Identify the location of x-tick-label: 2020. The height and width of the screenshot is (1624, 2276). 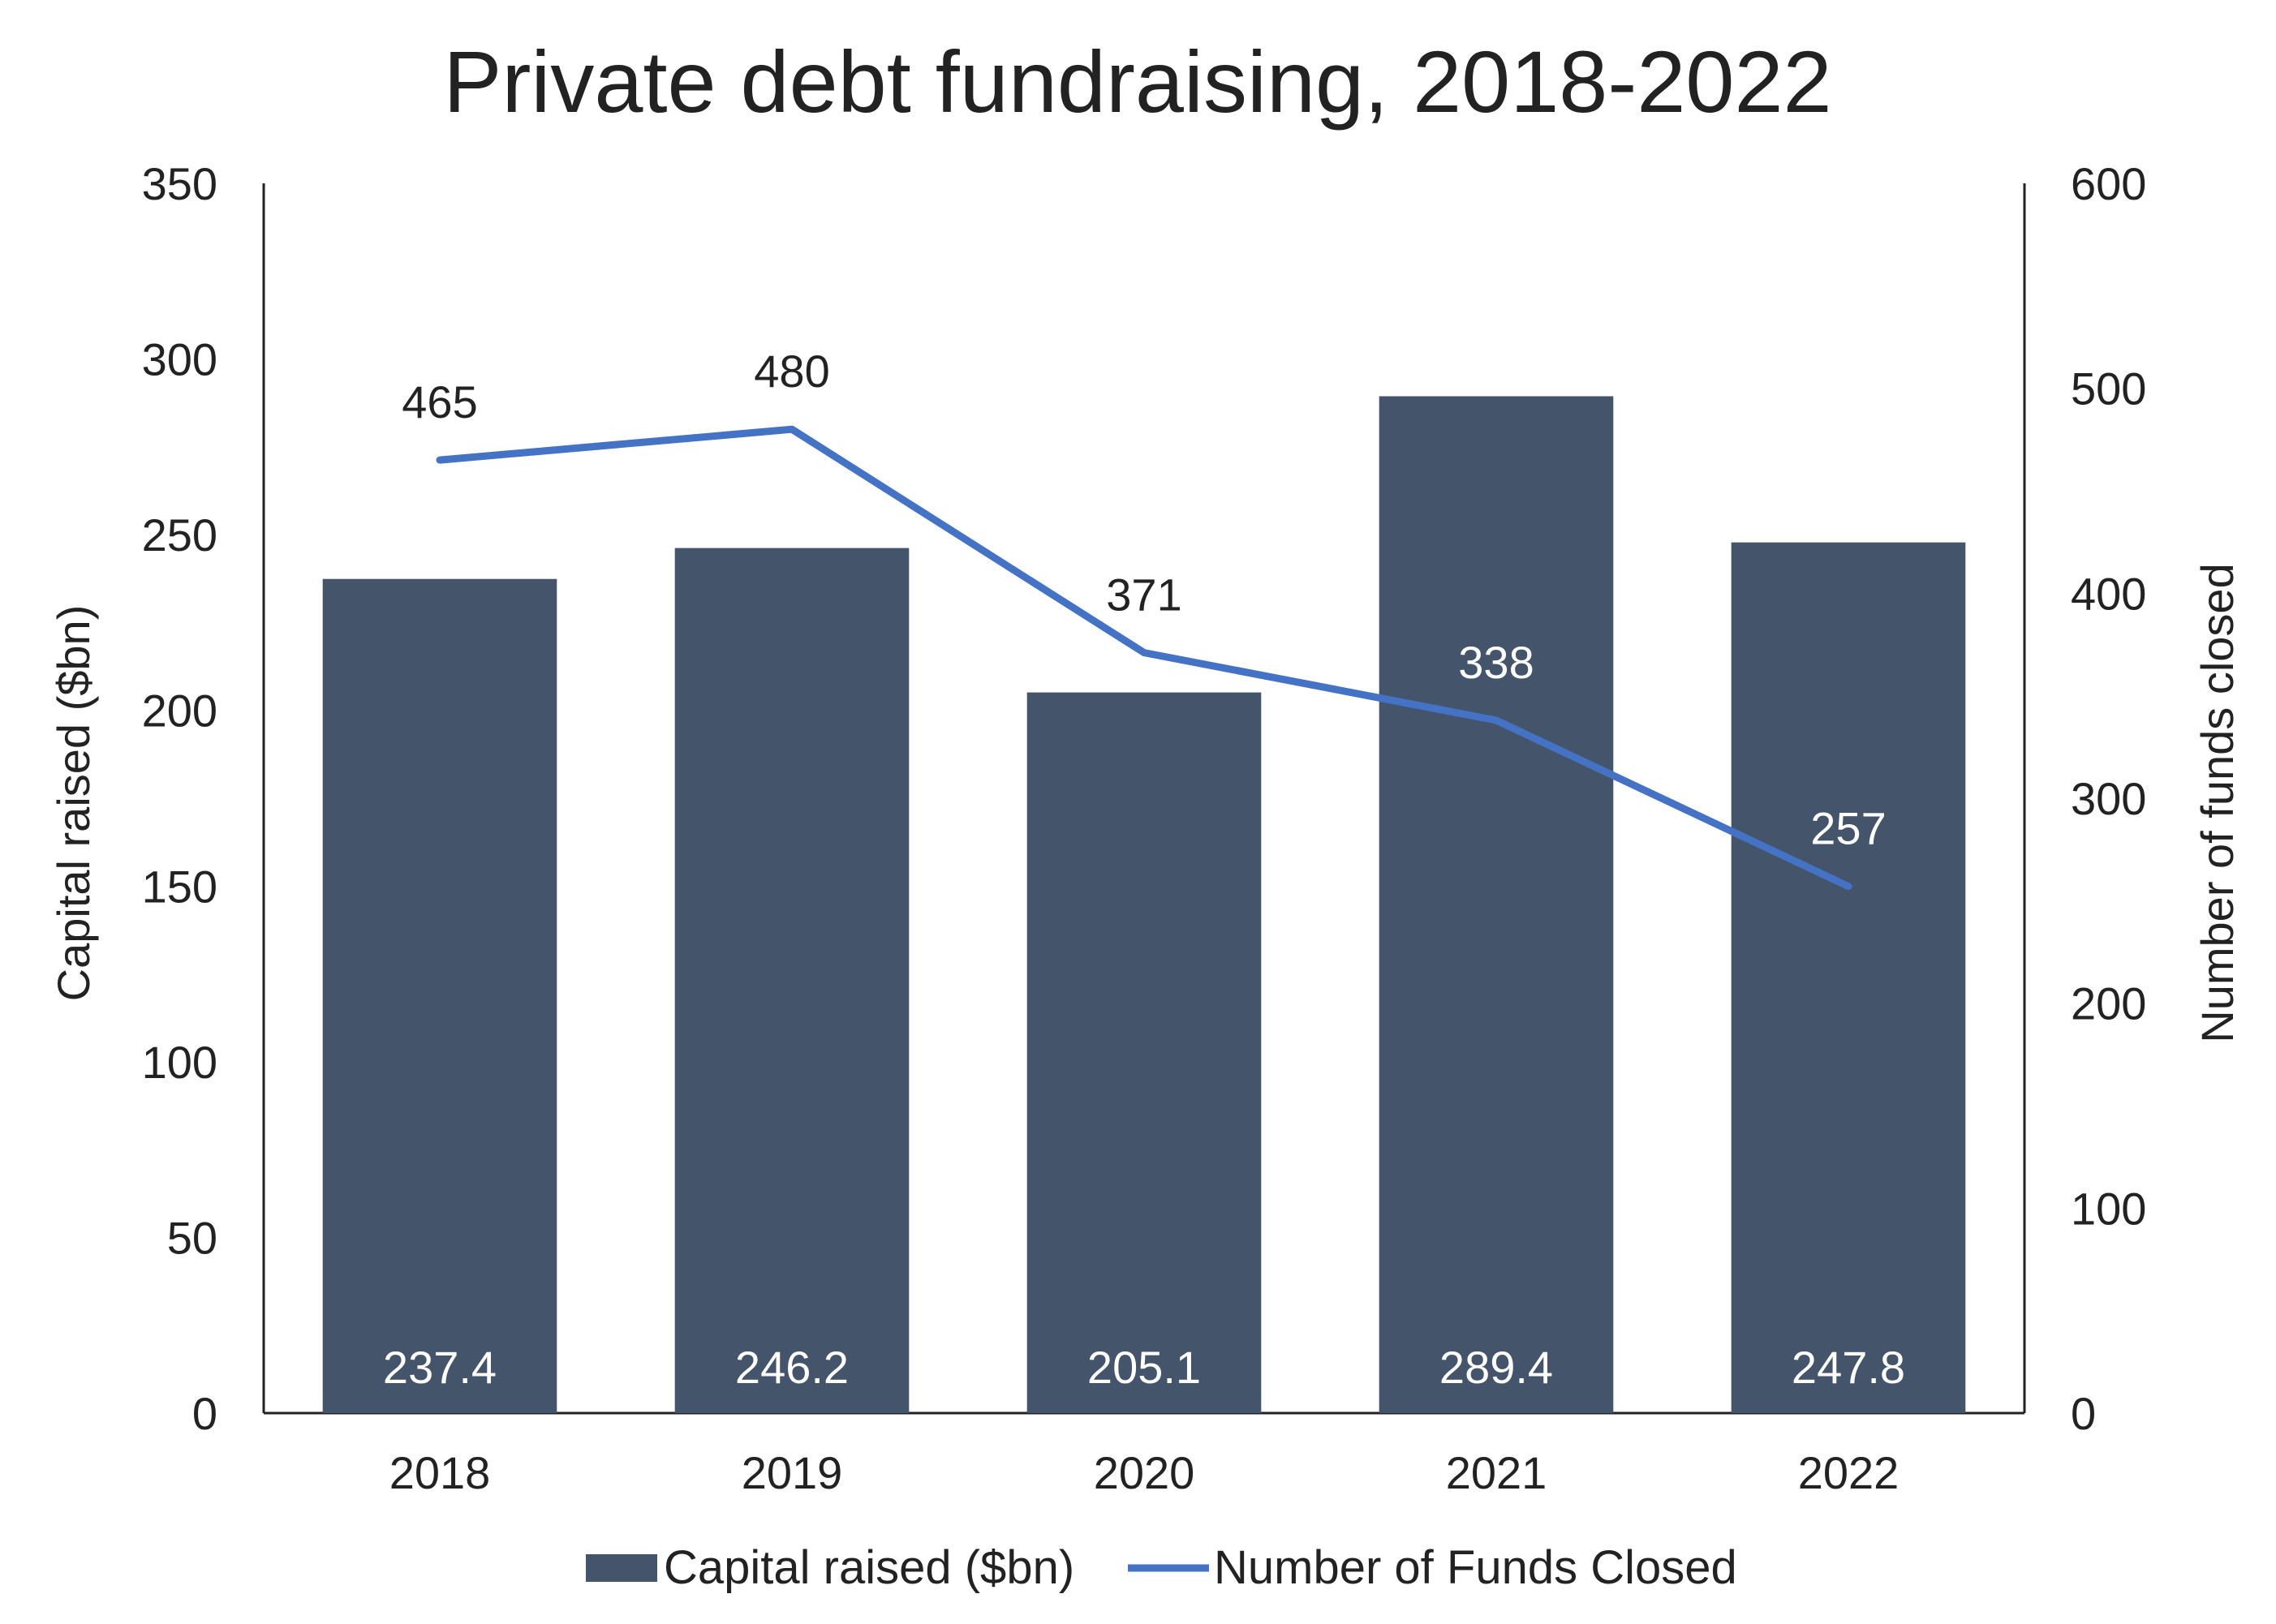
(1144, 1472).